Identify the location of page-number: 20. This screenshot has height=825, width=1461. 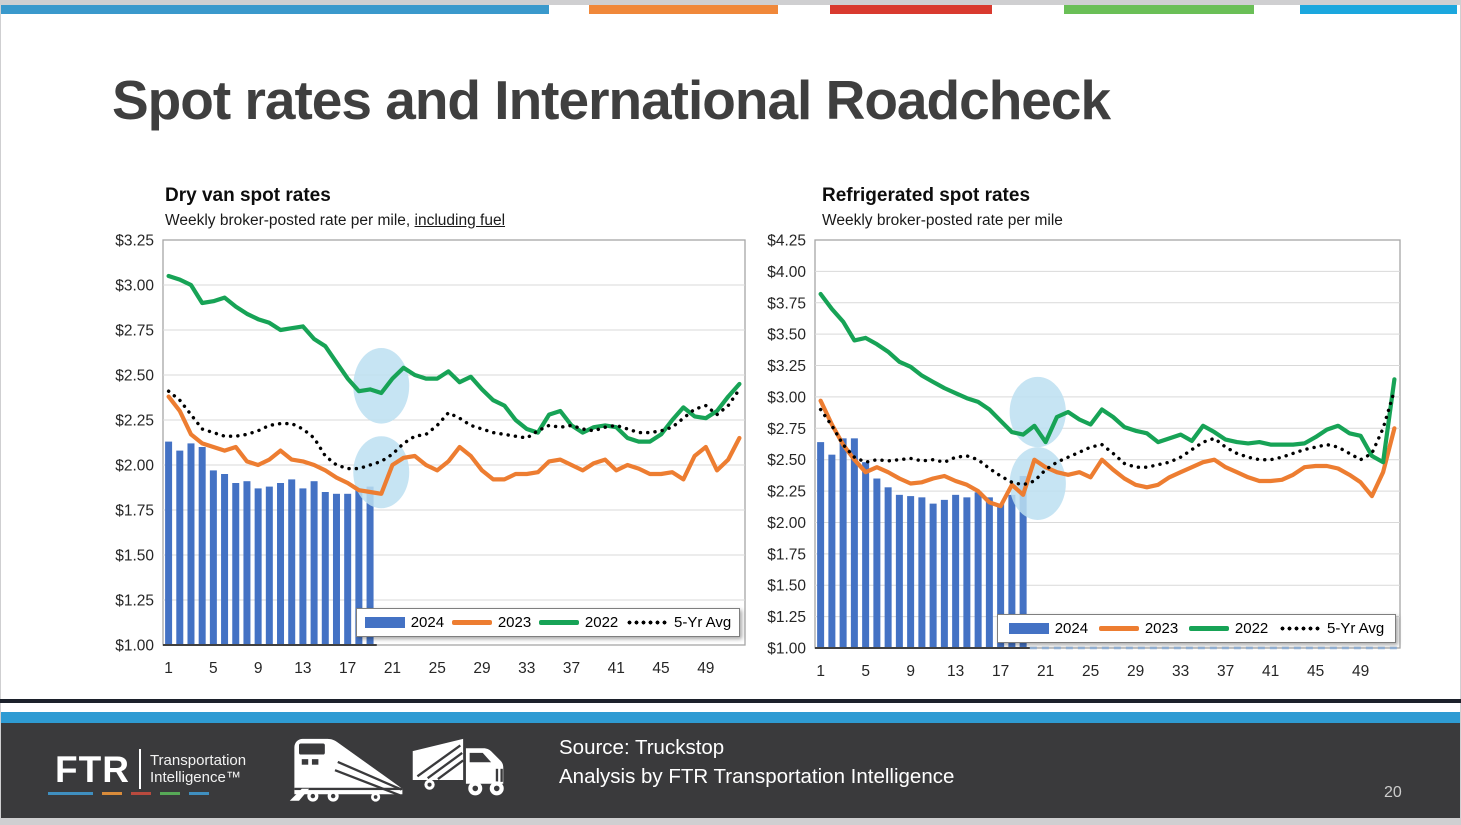
(1393, 792).